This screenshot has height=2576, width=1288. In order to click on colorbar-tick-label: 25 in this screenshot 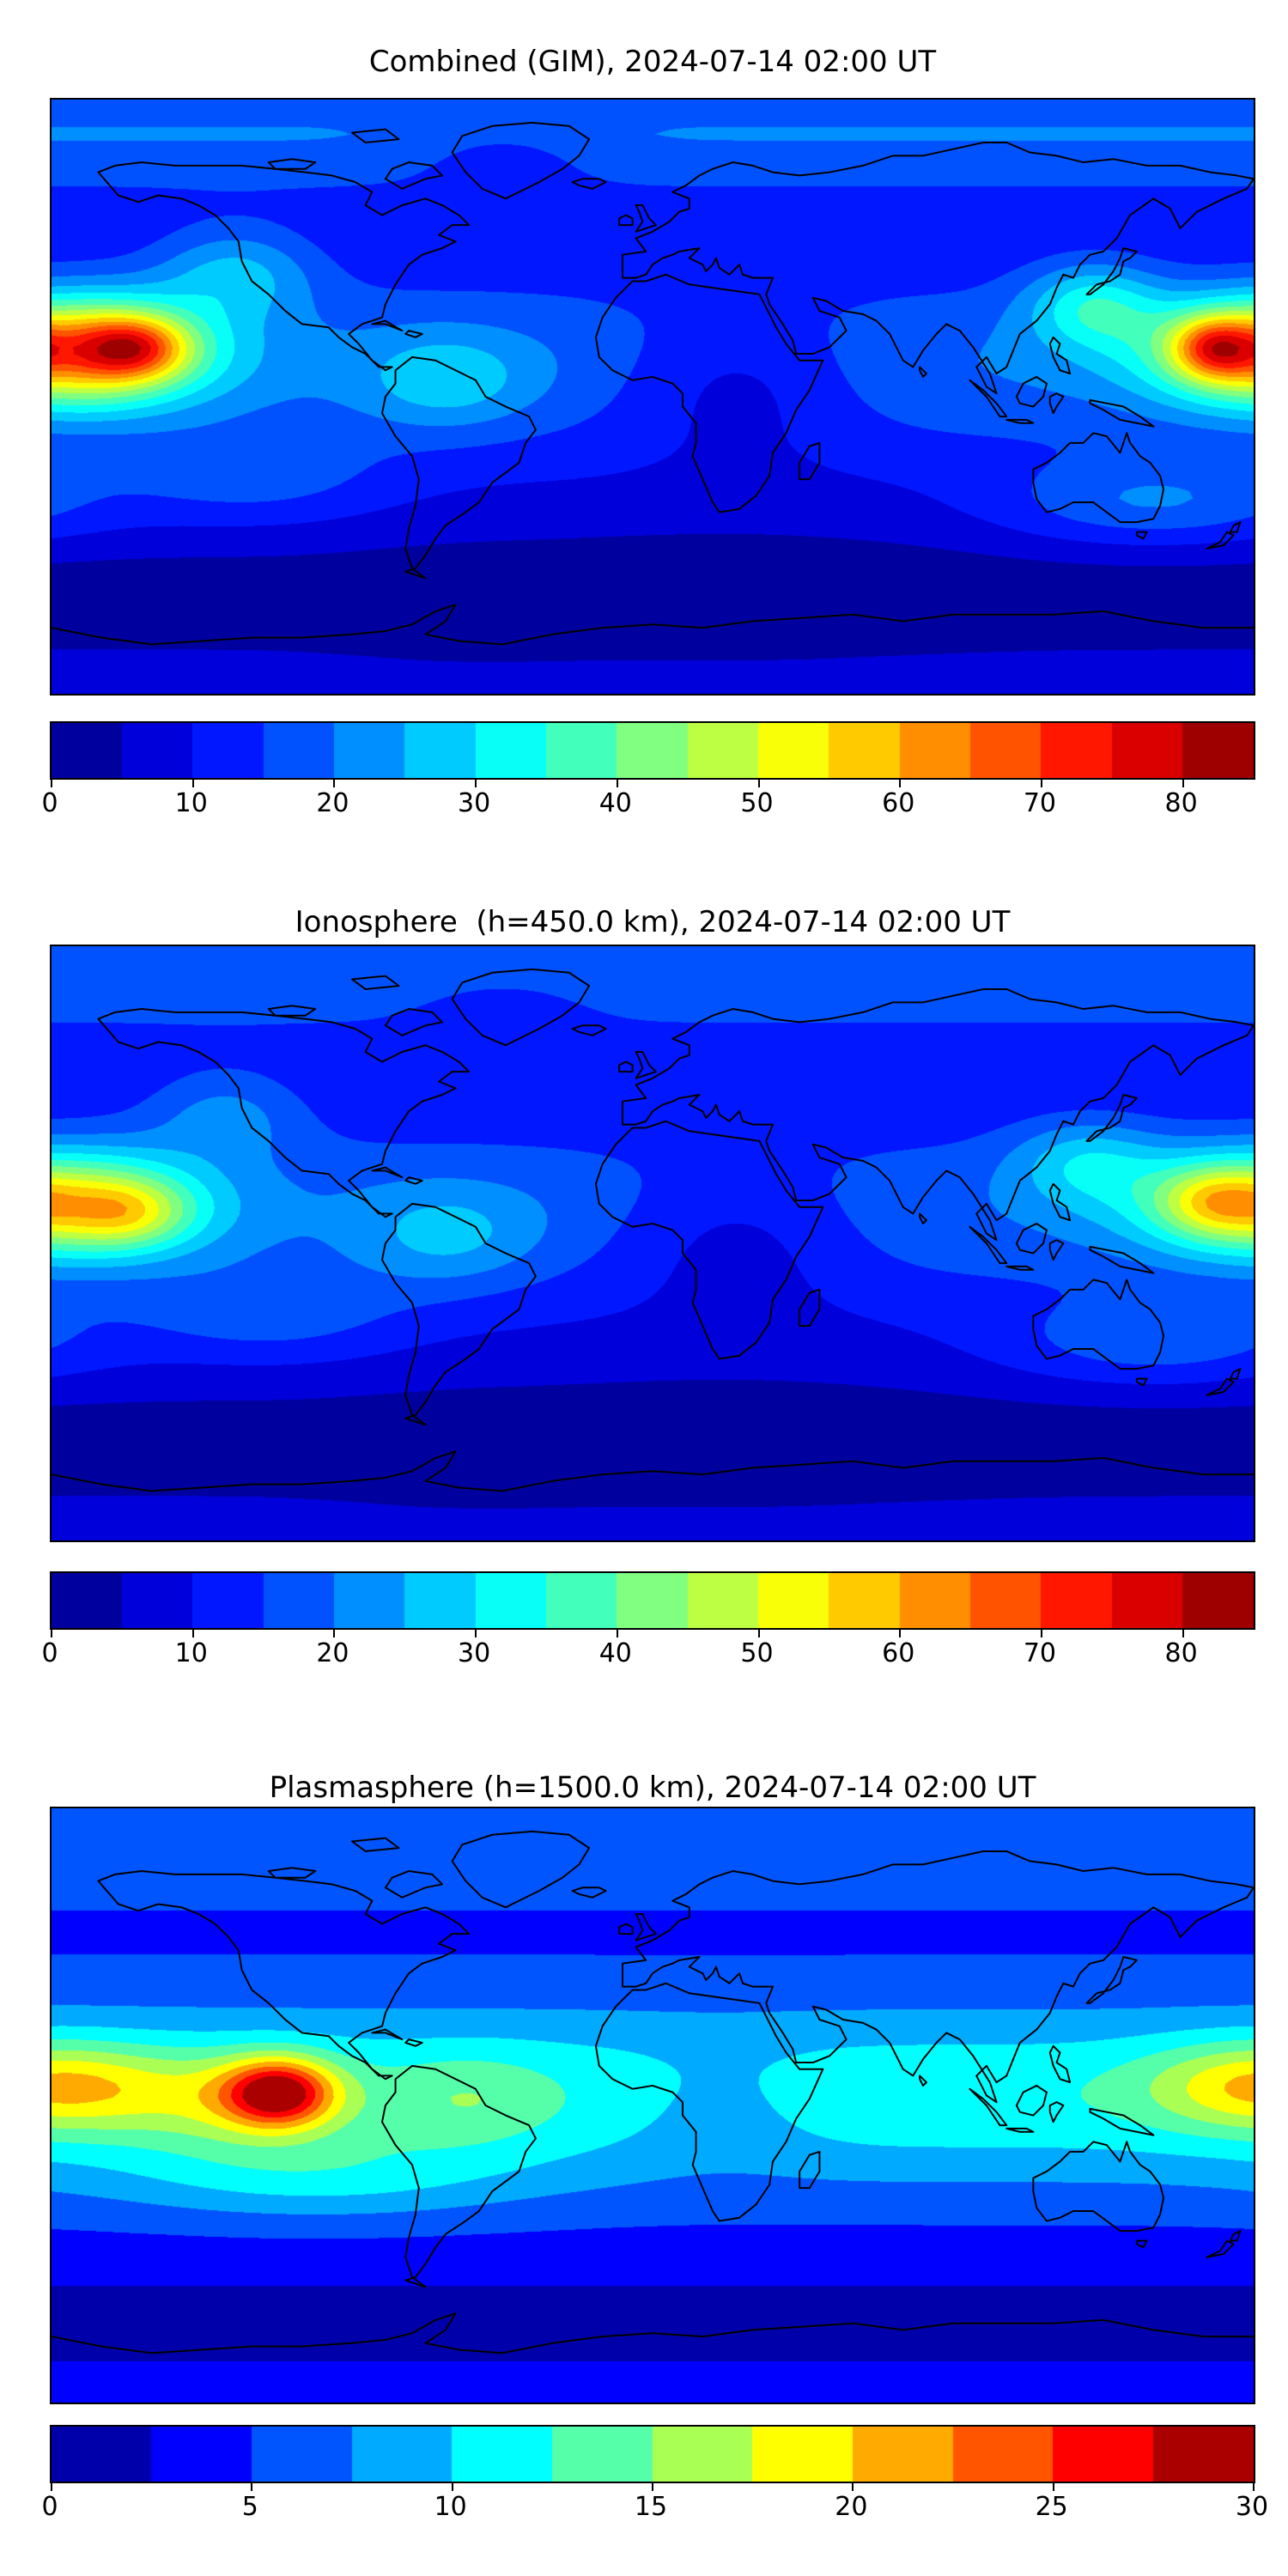, I will do `click(1052, 2507)`.